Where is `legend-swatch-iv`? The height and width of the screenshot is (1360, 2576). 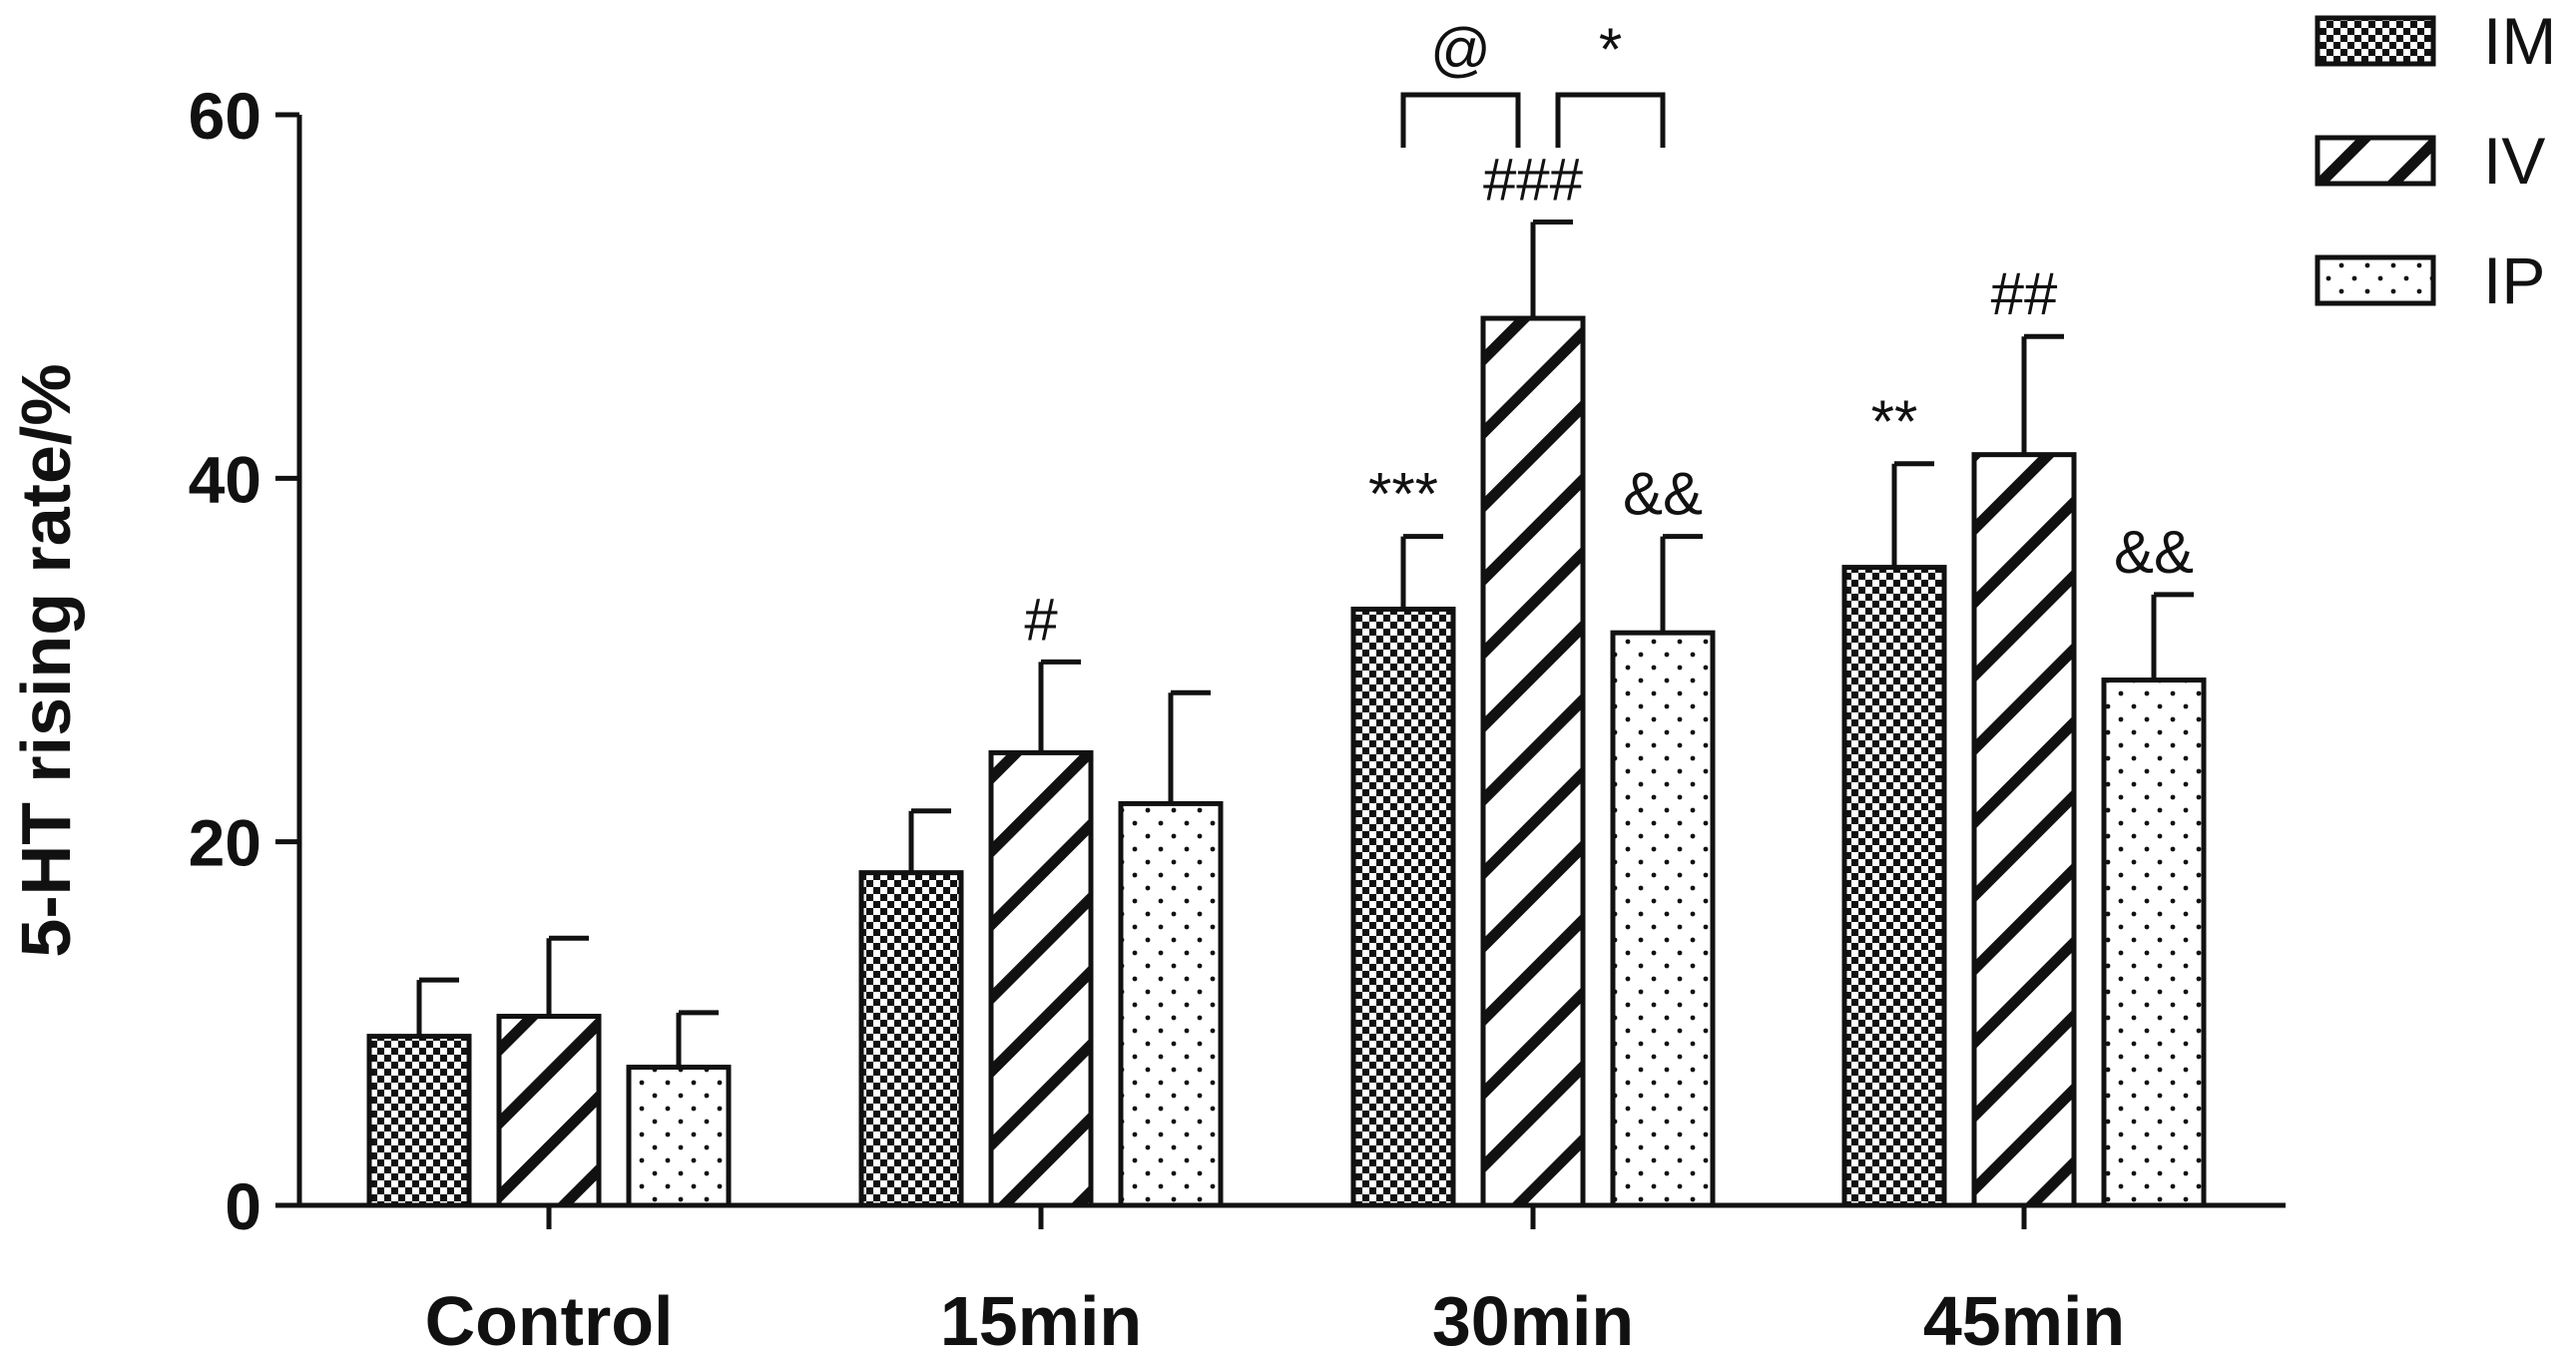 legend-swatch-iv is located at coordinates (2376, 161).